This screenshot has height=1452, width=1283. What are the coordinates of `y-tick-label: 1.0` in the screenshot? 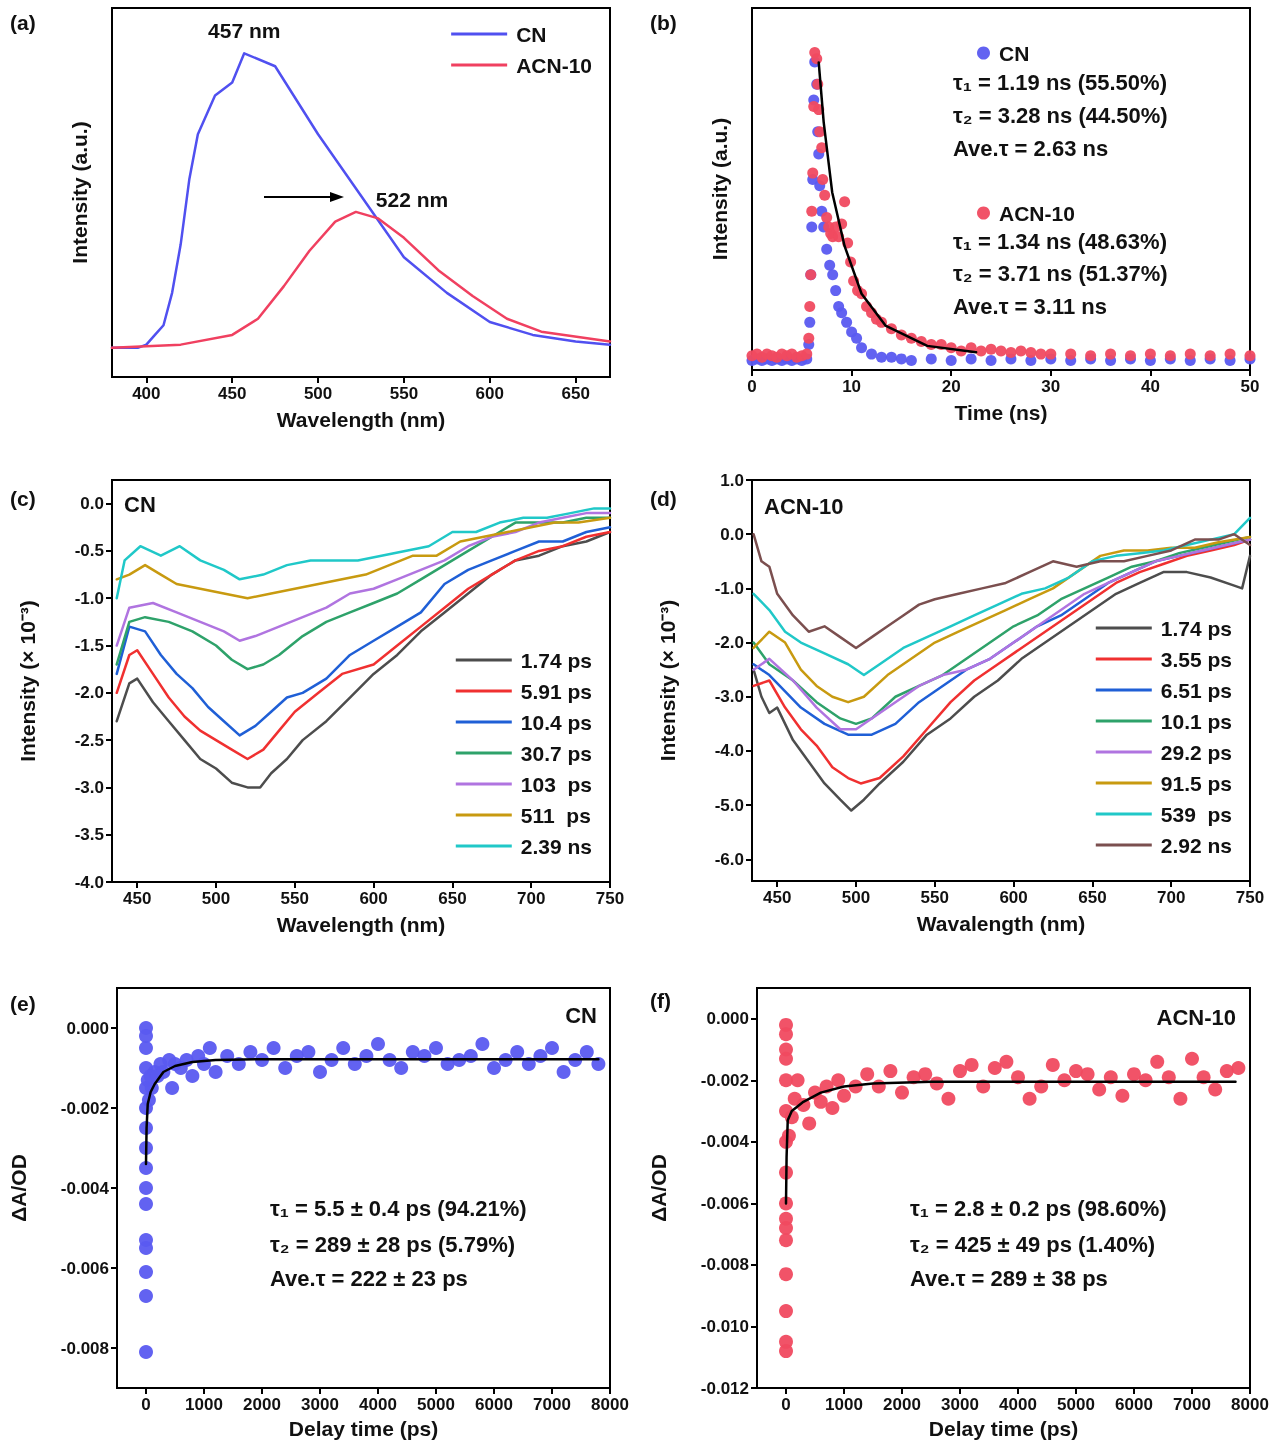 It's located at (732, 480).